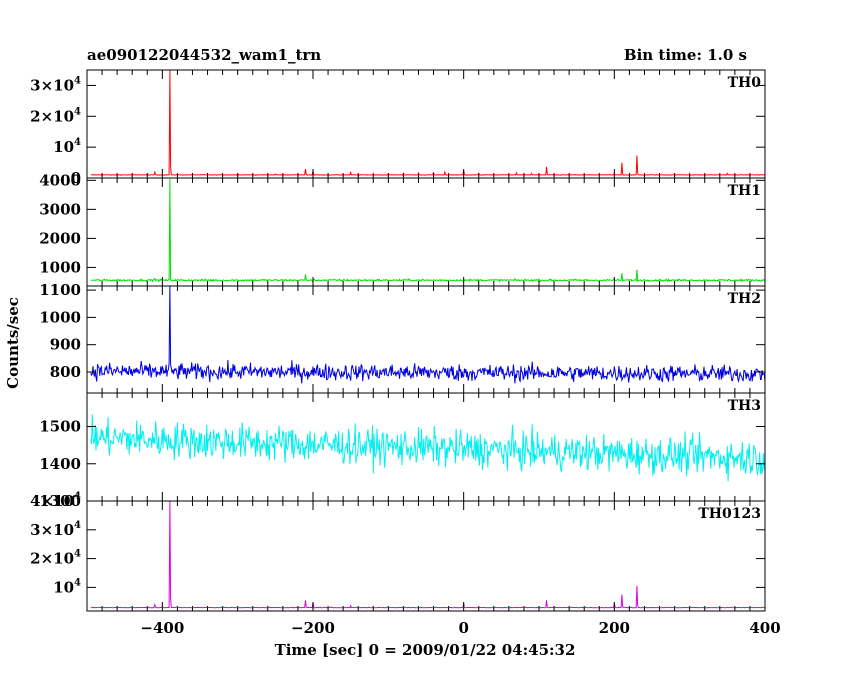  What do you see at coordinates (204, 55) in the screenshot?
I see `chart-title: ae090122044532_wam1_trn` at bounding box center [204, 55].